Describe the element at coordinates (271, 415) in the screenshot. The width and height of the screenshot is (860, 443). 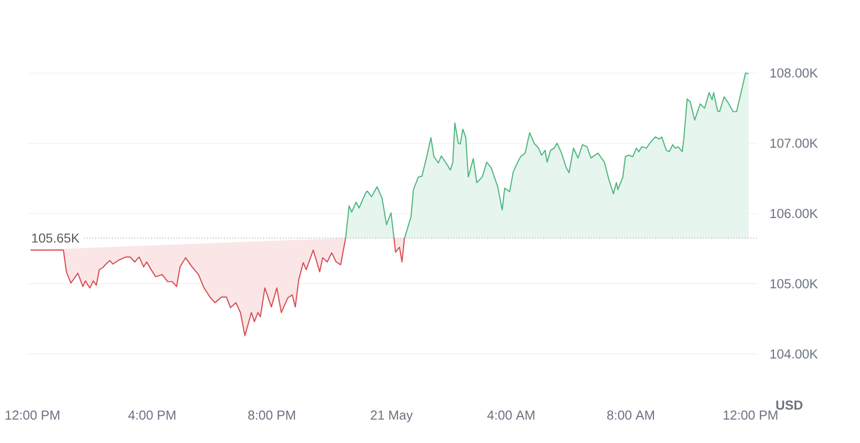
I see `x-tick-label: 8:00 PM` at that location.